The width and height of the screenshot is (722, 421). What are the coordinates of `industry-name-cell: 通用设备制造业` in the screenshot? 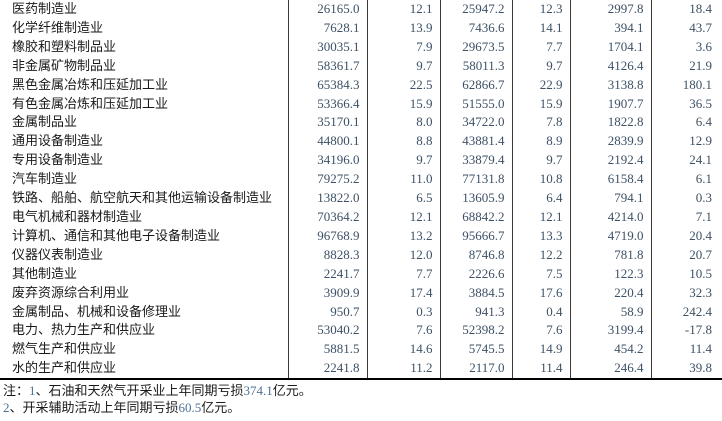 It's located at (144, 142).